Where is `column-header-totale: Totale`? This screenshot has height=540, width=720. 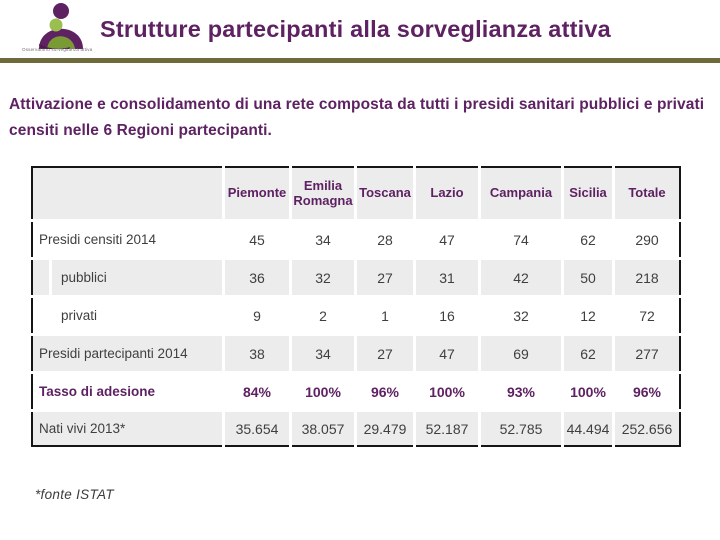 column-header-totale: Totale is located at coordinates (648, 192).